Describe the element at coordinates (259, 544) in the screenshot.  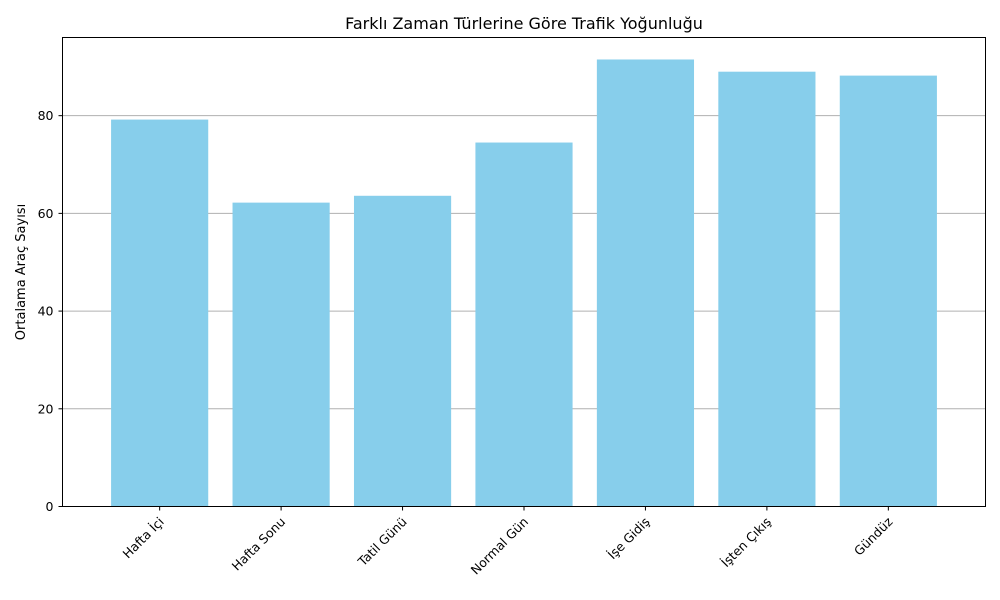
I see `x-tick-label: Hafta Sonu` at that location.